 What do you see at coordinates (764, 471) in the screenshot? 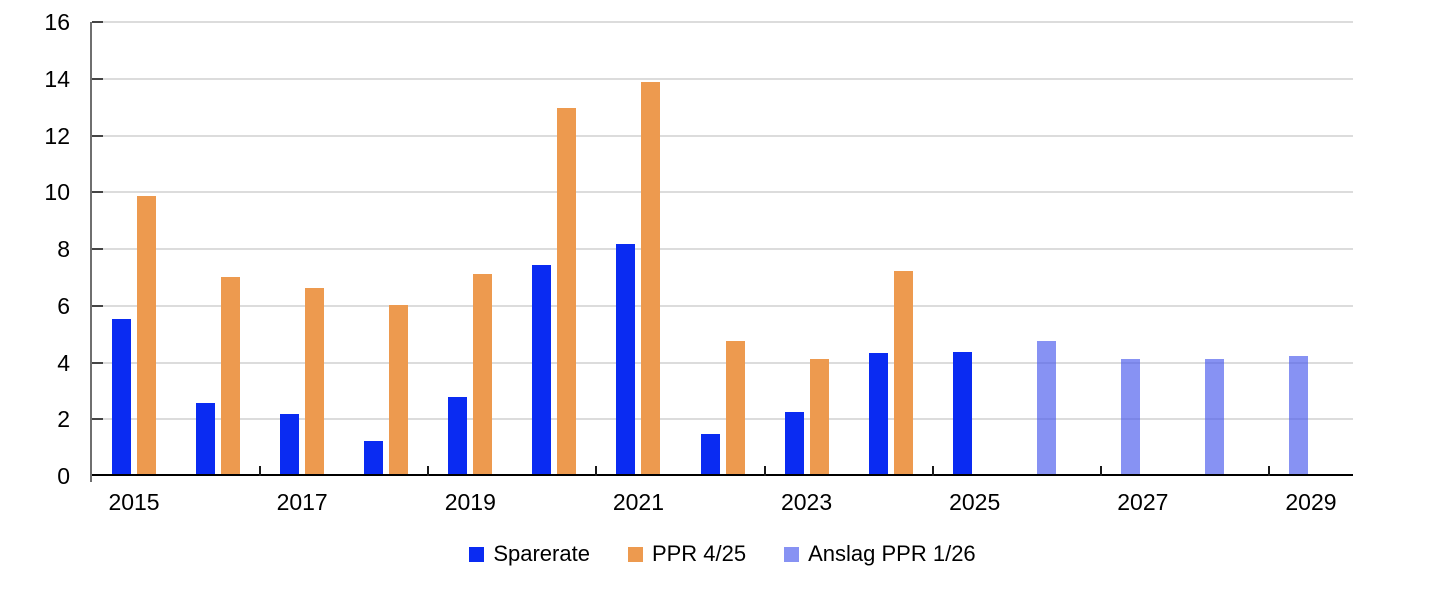
I see `x-tick-after-2022` at bounding box center [764, 471].